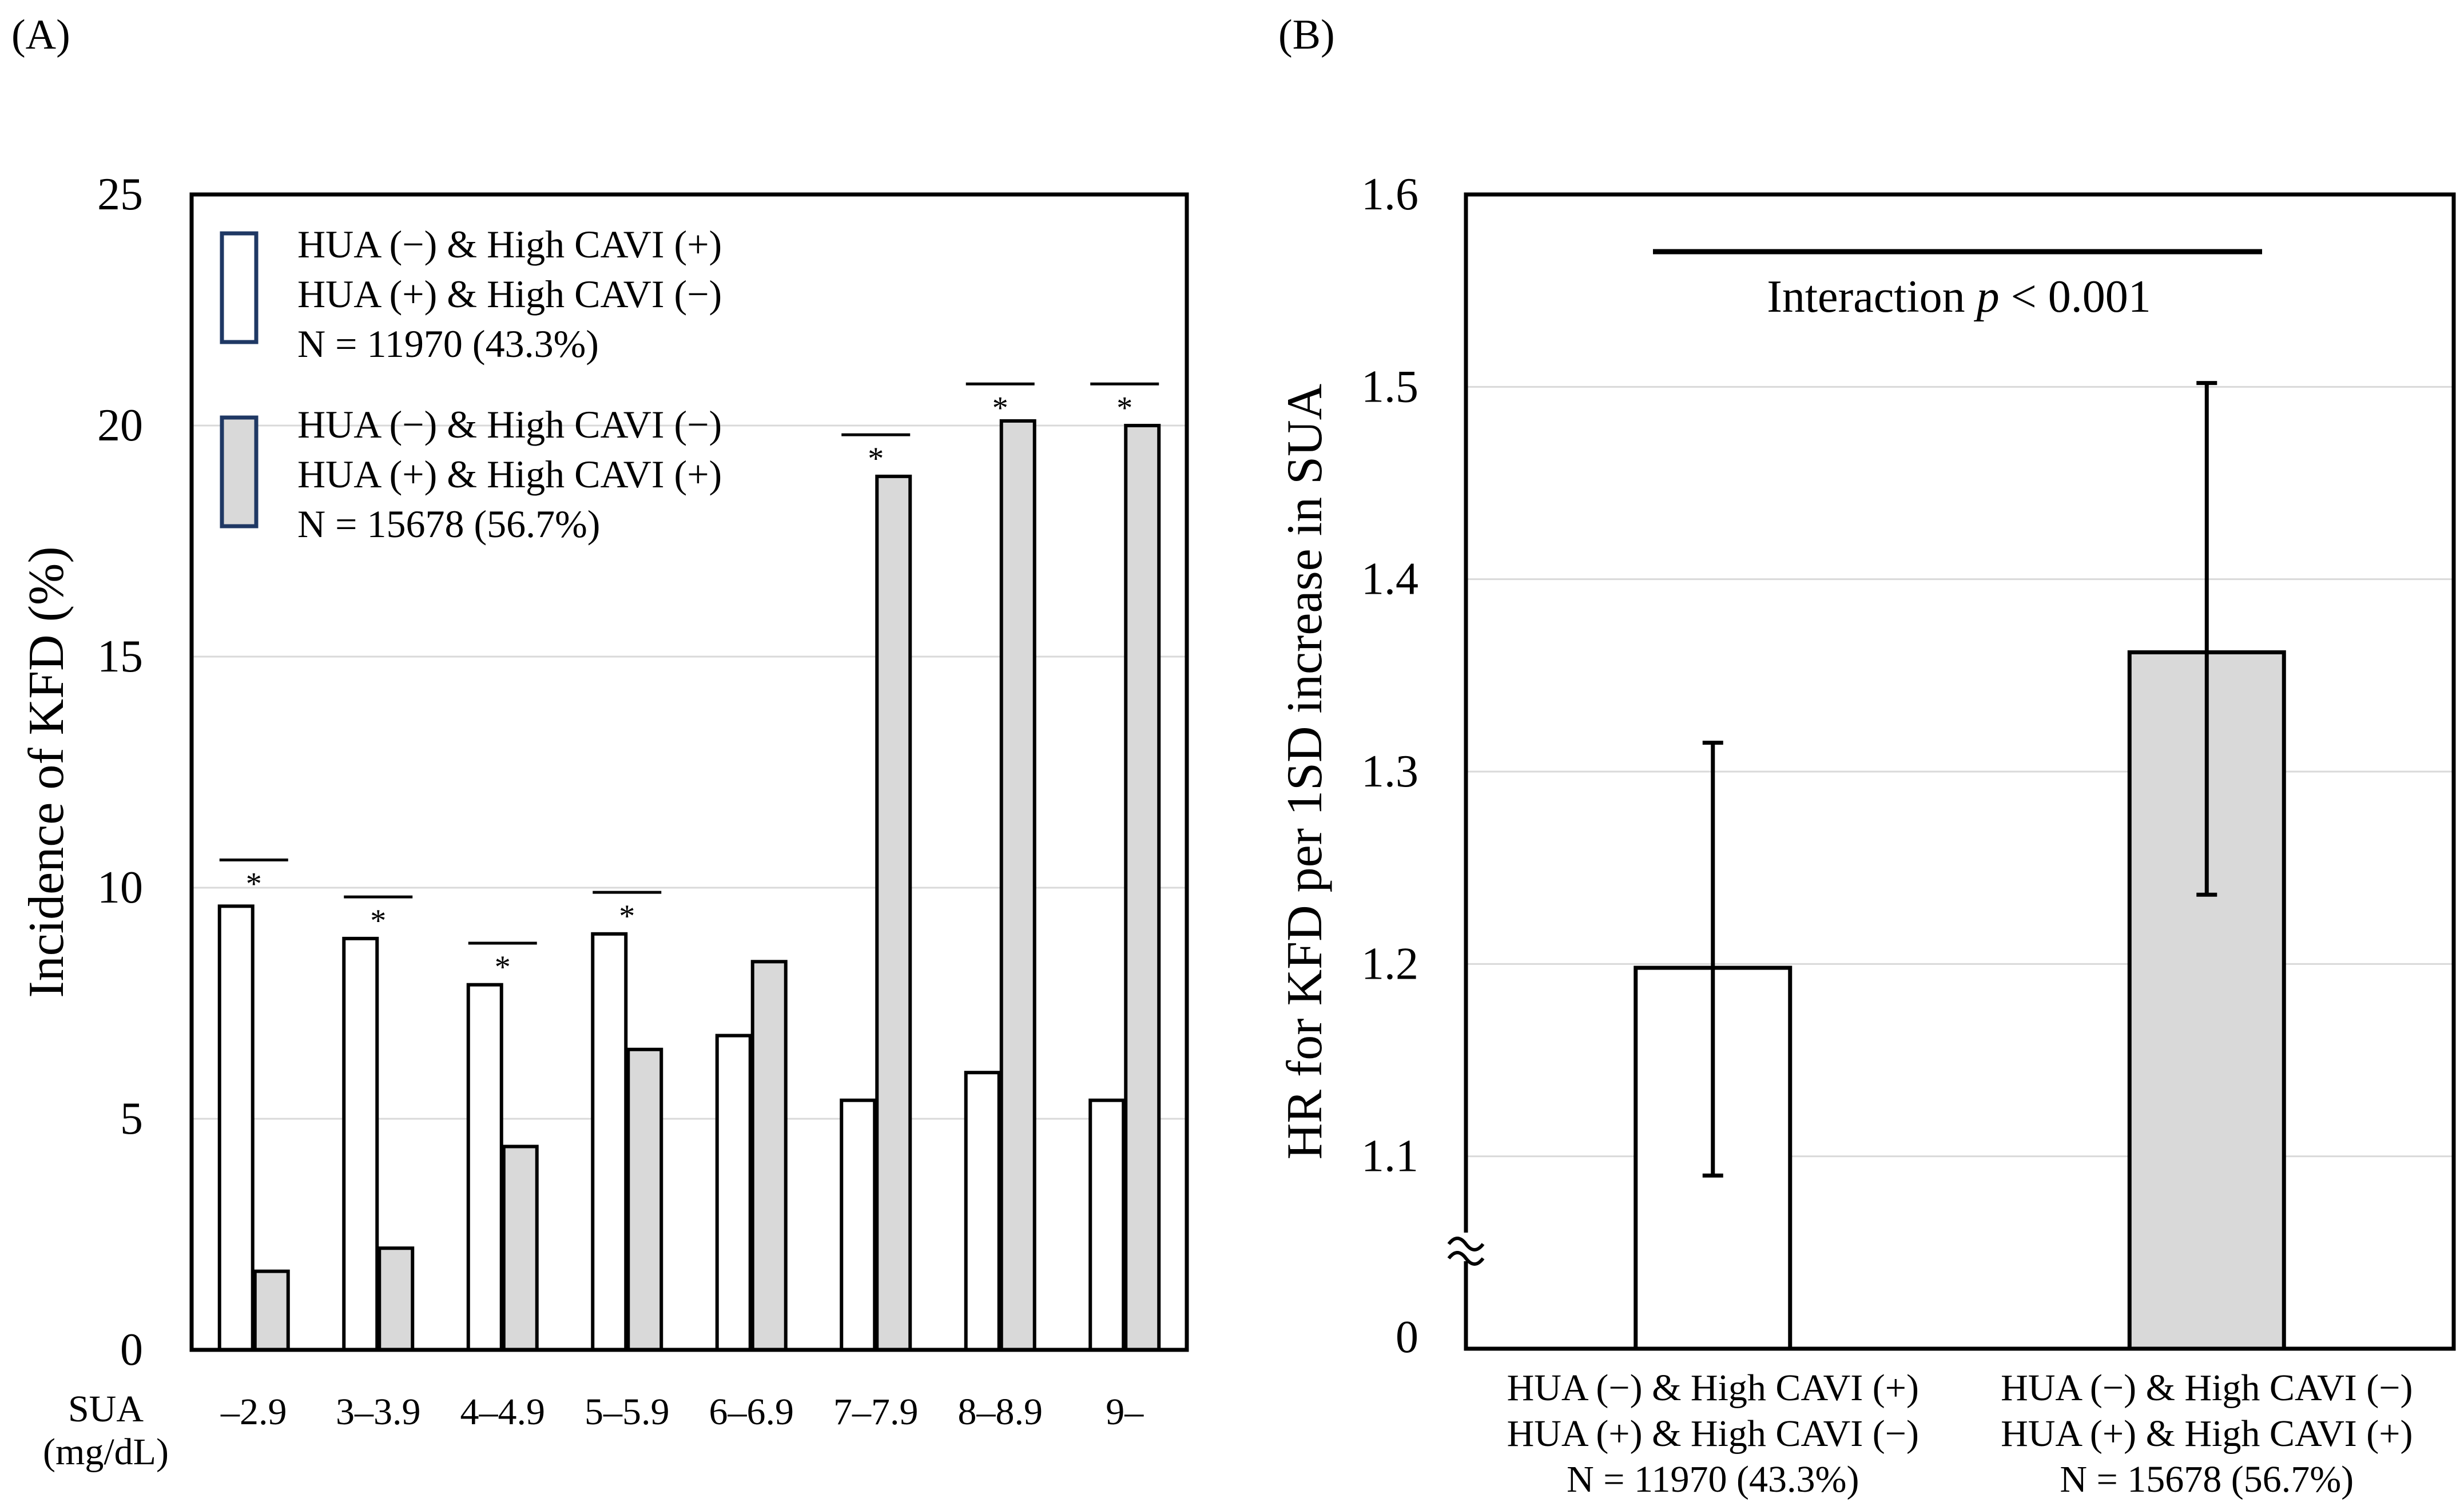 This screenshot has height=1506, width=2464. I want to click on interaction-prefix: Interaction, so click(1871, 297).